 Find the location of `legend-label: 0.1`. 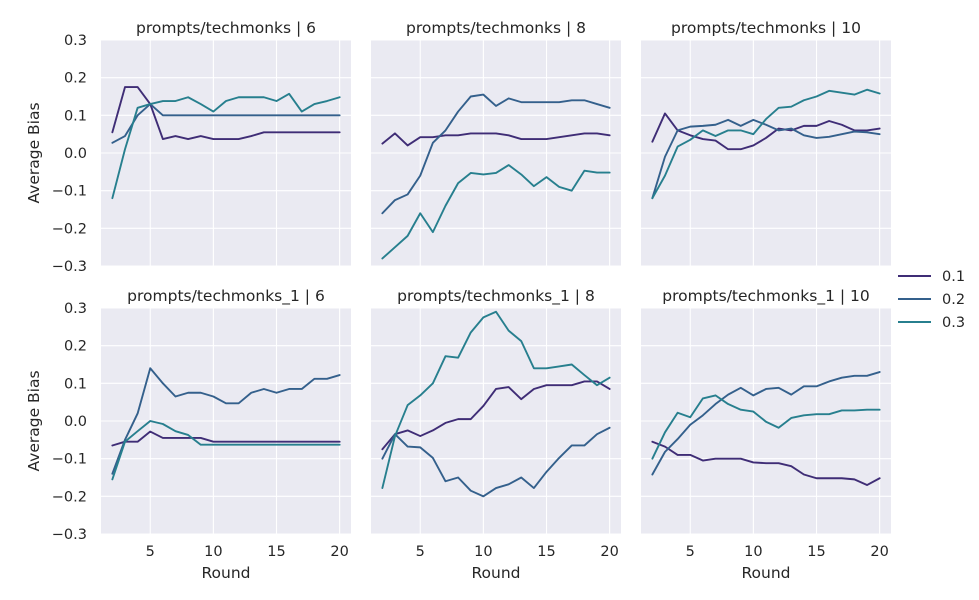

legend-label: 0.1 is located at coordinates (953, 277).